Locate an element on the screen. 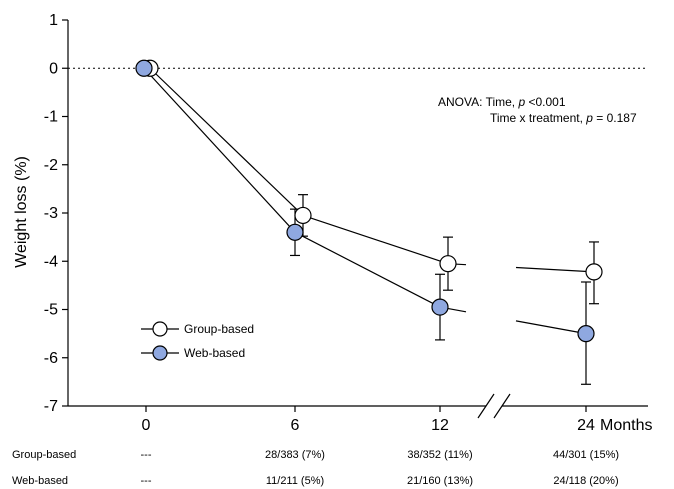 Image resolution: width=674 pixels, height=489 pixels. table-cell-web-based: --- is located at coordinates (146, 481).